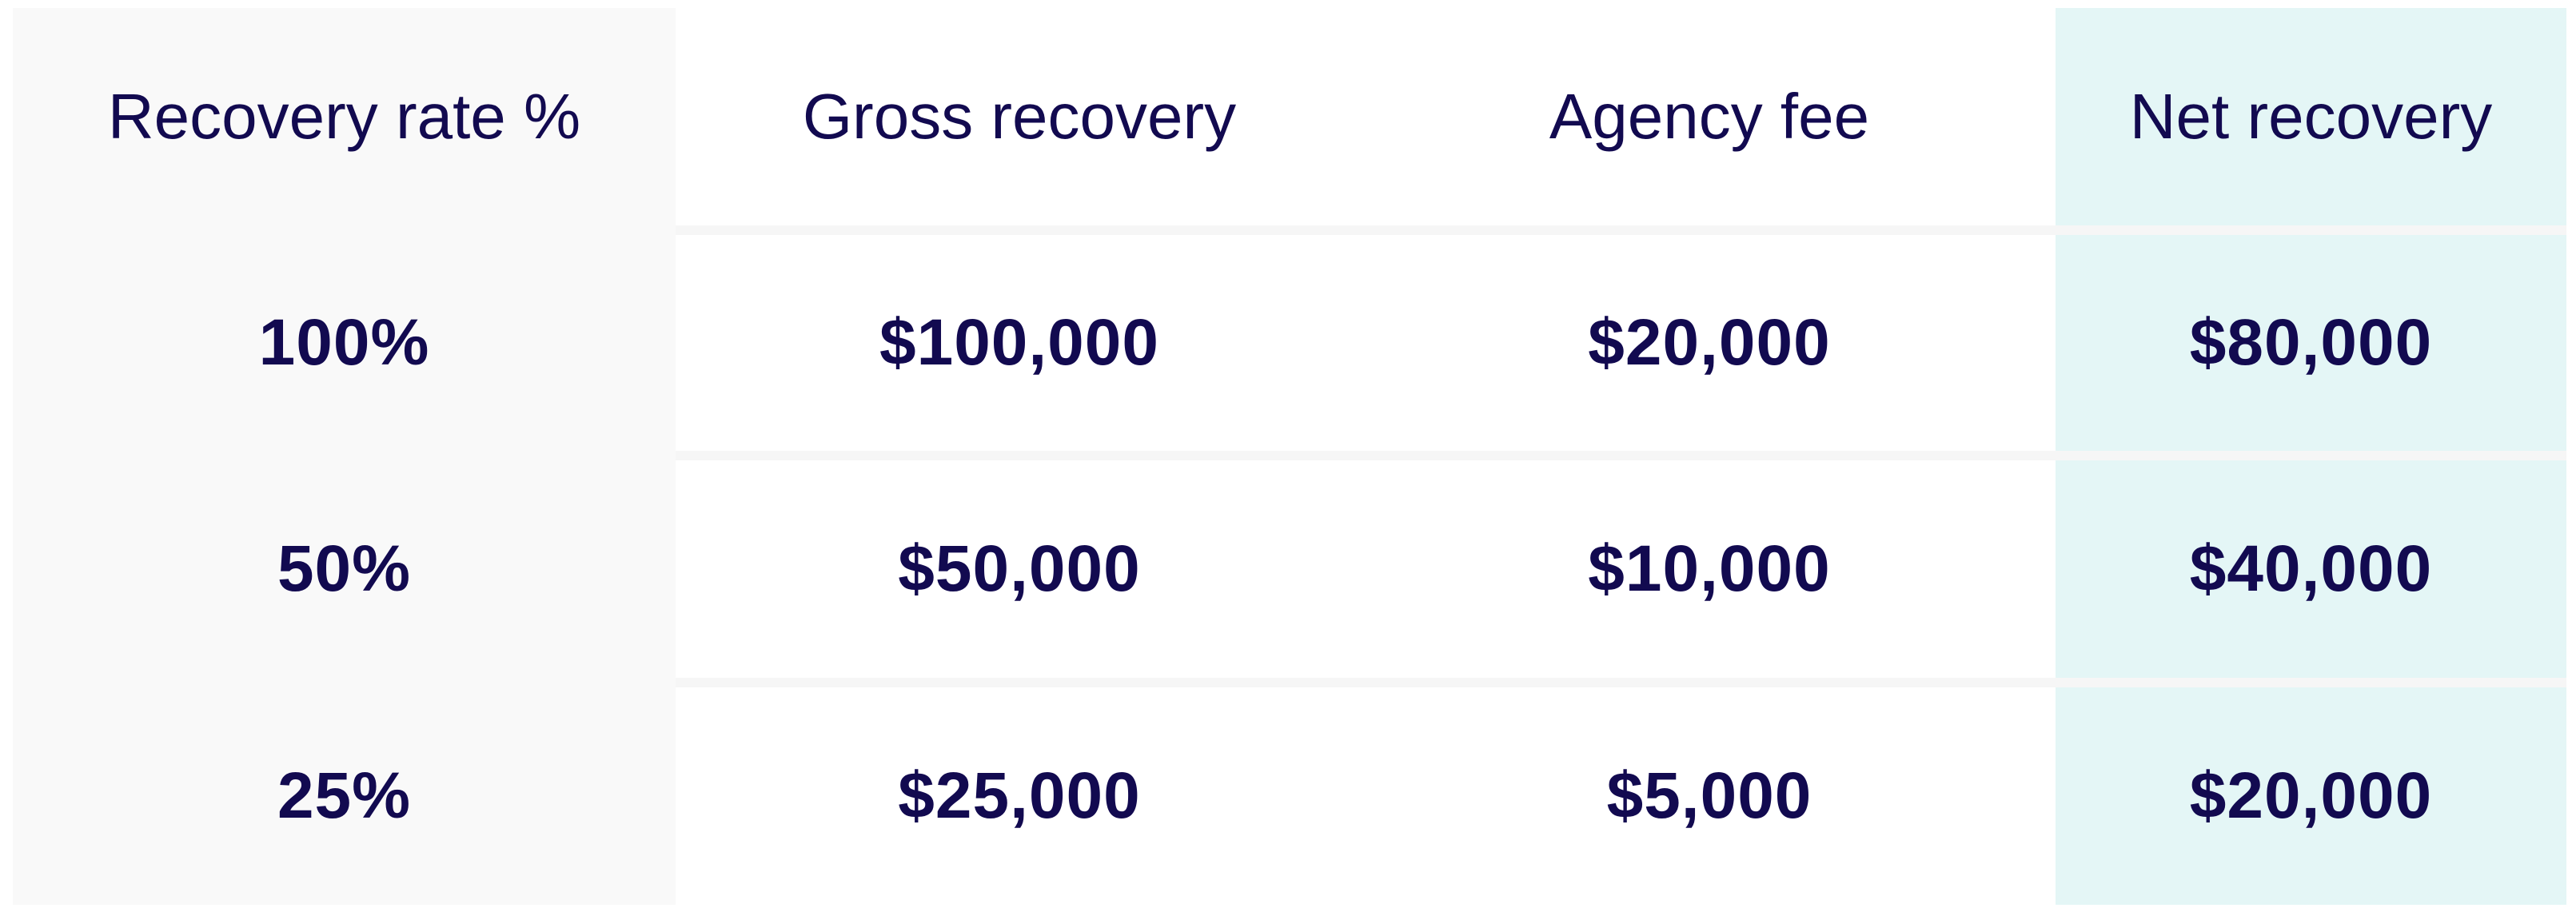 Image resolution: width=2576 pixels, height=912 pixels. What do you see at coordinates (2311, 569) in the screenshot?
I see `cell-net-recovery: $40,000` at bounding box center [2311, 569].